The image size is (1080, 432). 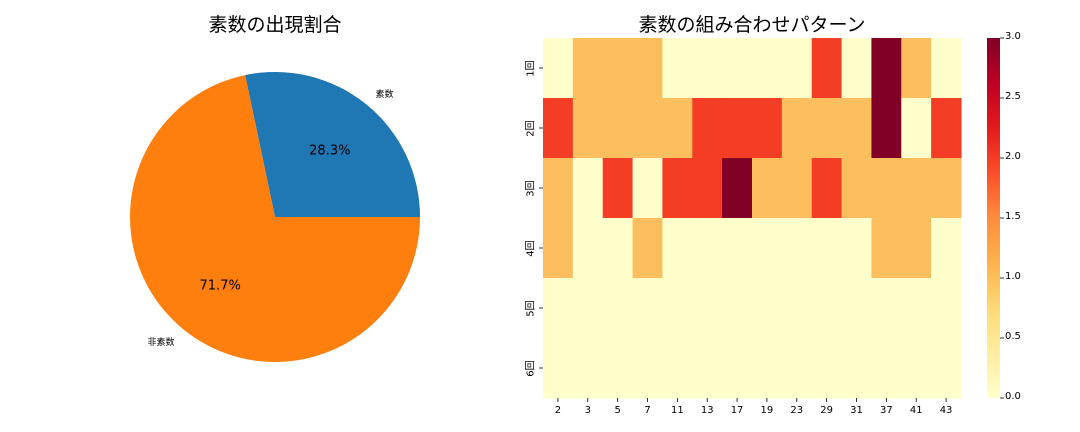 I want to click on heatmap-x-tick-label: 5, so click(x=617, y=410).